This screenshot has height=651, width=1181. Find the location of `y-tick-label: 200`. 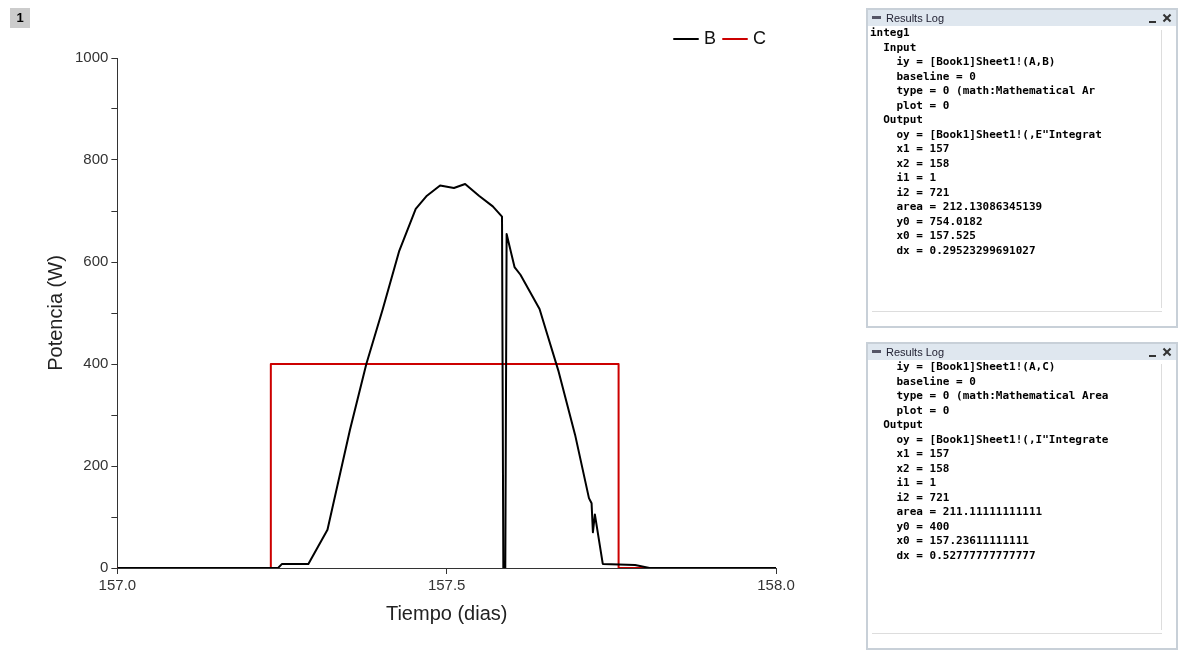

y-tick-label: 200 is located at coordinates (96, 465).